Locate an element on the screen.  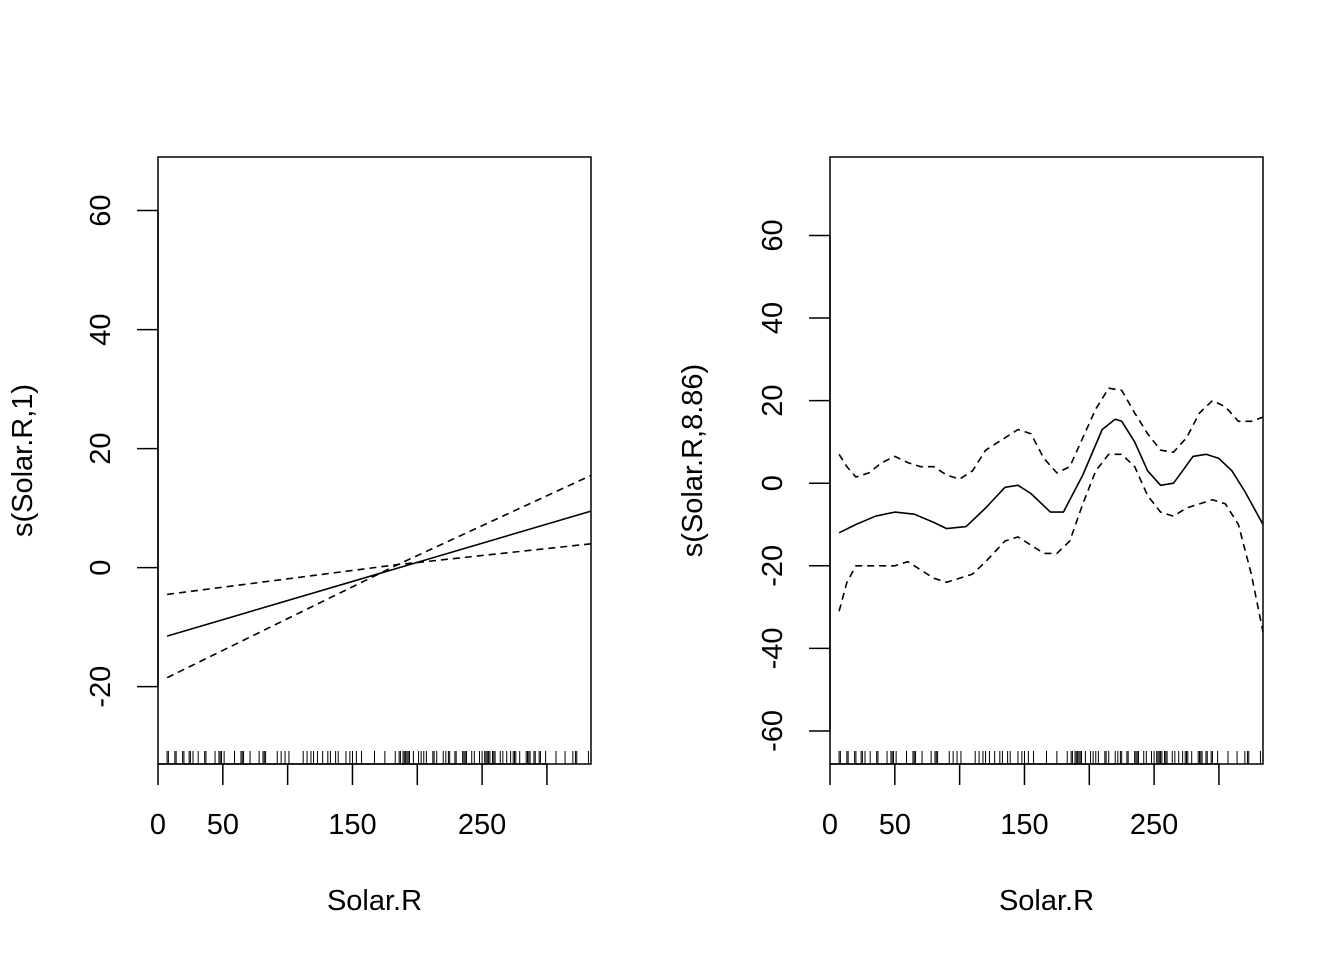
y-tick-label: -40 is located at coordinates (773, 648).